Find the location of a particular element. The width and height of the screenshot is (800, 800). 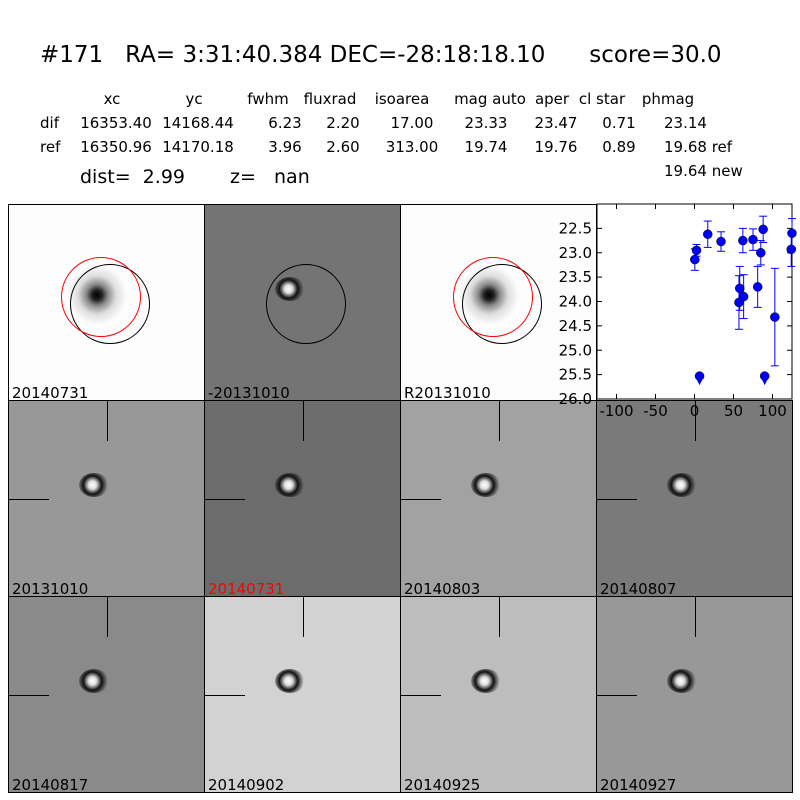

table-cell: 19.68 ref is located at coordinates (698, 147).